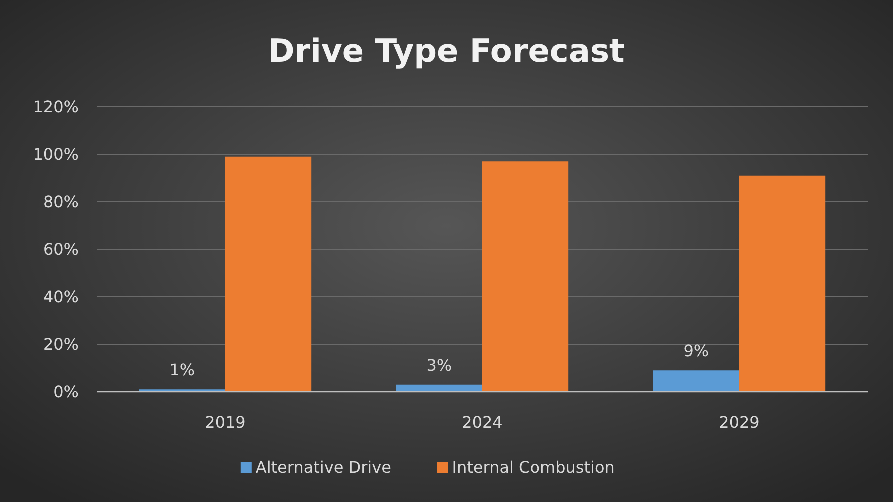 This screenshot has width=893, height=502. What do you see at coordinates (61, 344) in the screenshot?
I see `y-tick-label: 20%` at bounding box center [61, 344].